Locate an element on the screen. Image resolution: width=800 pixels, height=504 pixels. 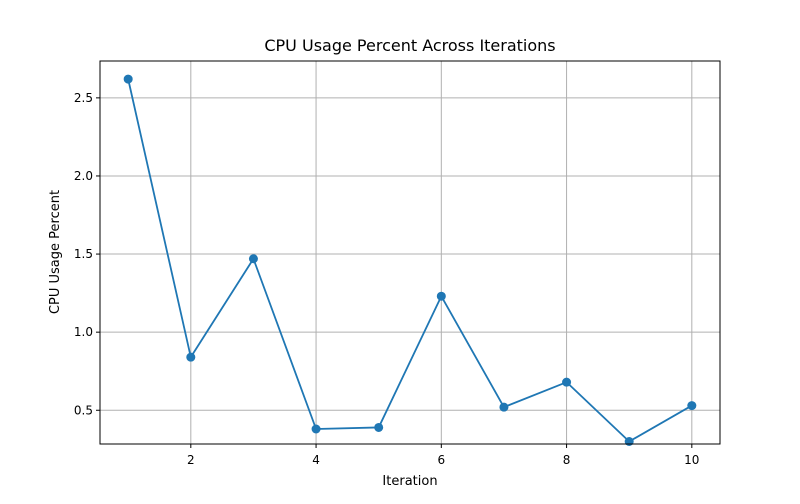
y-tick-label: 1.0 is located at coordinates (83, 332).